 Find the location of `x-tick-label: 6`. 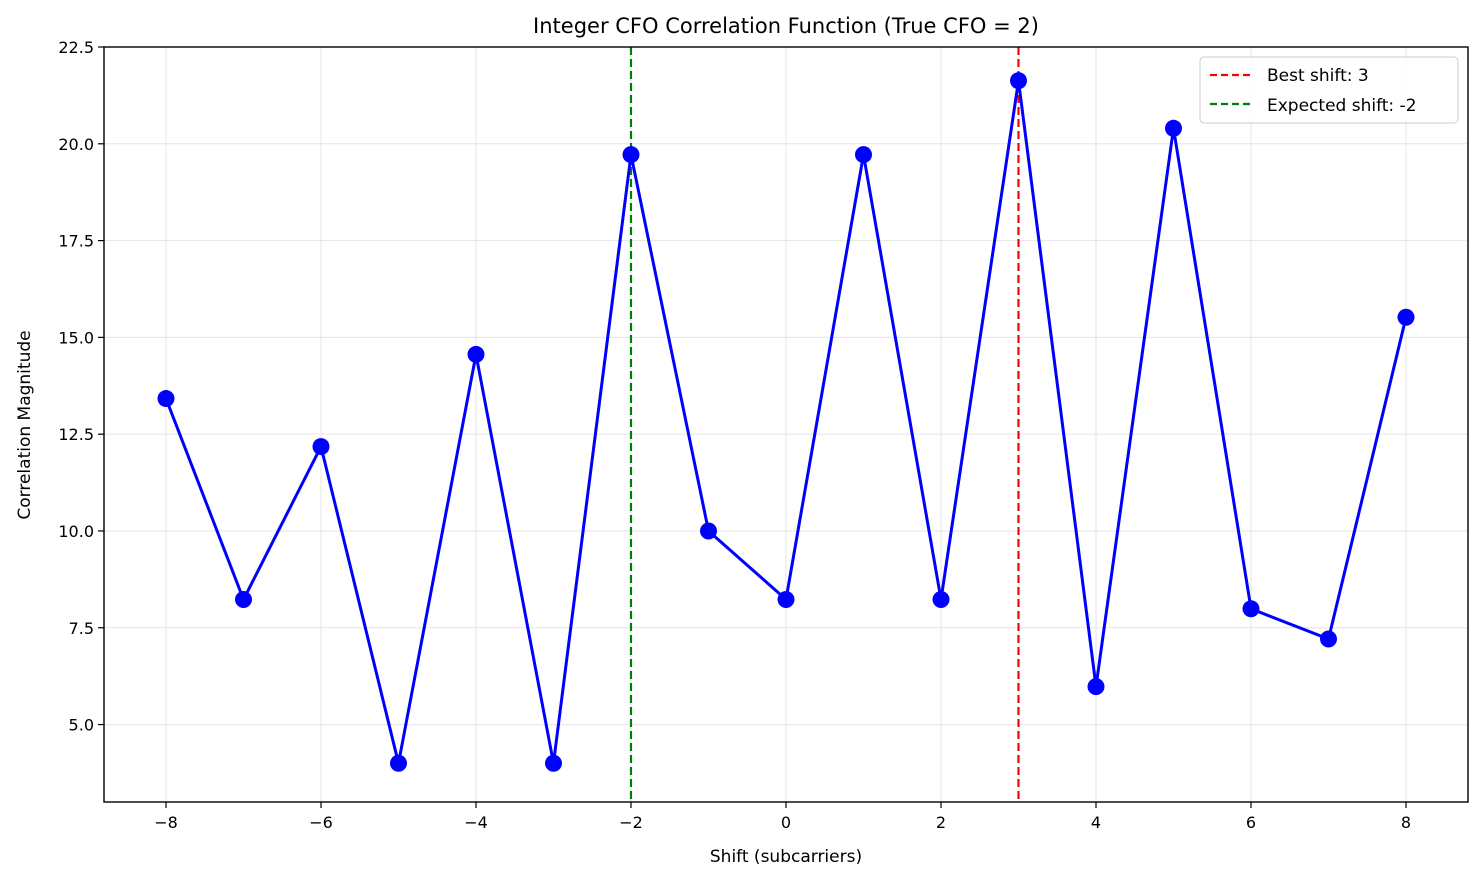

x-tick-label: 6 is located at coordinates (1251, 822).